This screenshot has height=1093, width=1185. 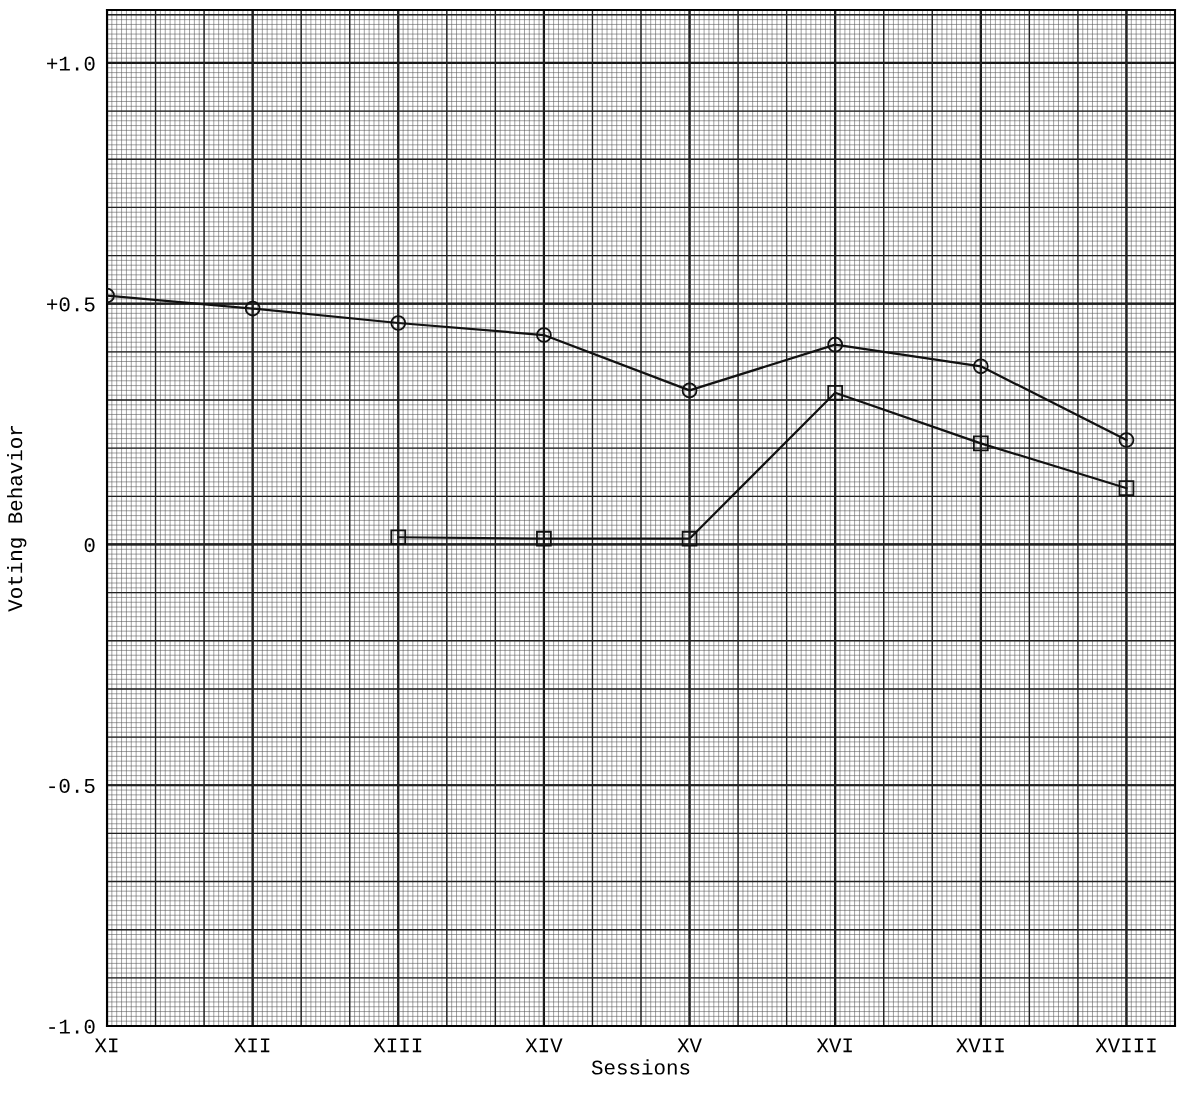 I want to click on x-tick-label: XI, so click(x=106, y=1045).